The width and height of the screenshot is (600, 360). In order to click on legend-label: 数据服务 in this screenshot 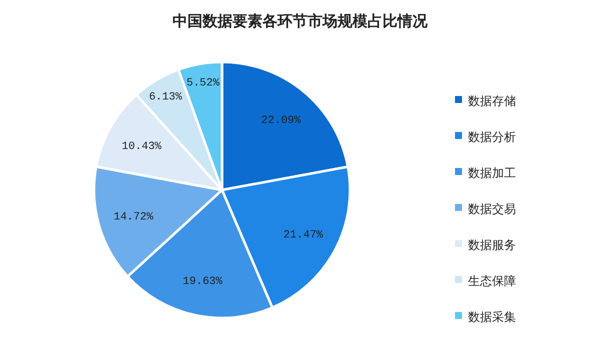, I will do `click(492, 245)`.